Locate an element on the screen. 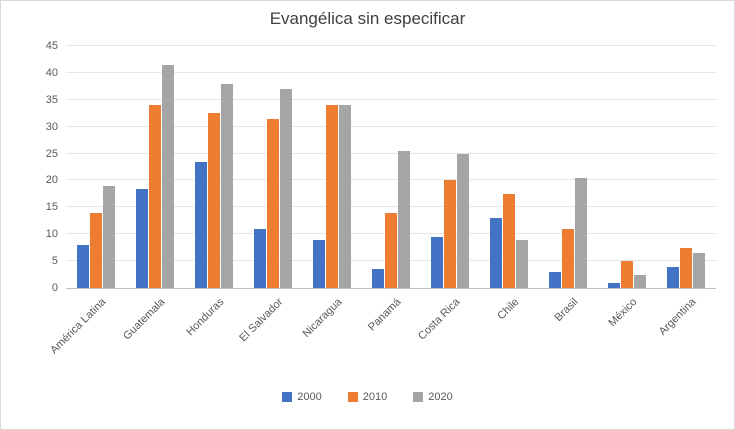  y-tick-label: 25 is located at coordinates (51, 153).